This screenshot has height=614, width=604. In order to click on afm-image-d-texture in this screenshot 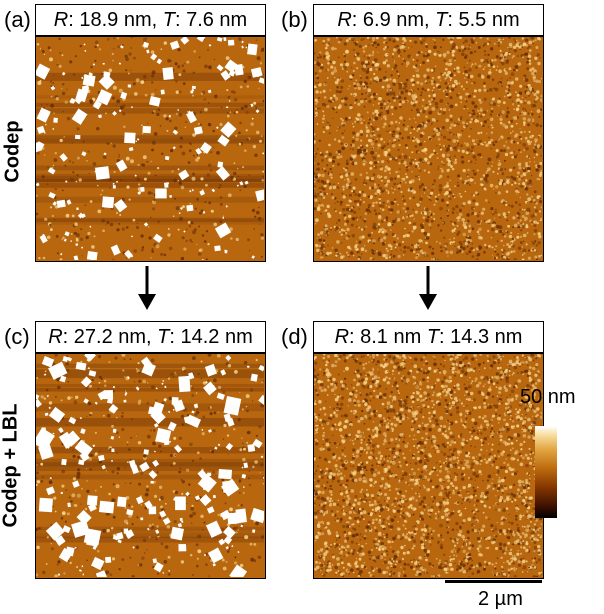, I will do `click(428, 465)`.